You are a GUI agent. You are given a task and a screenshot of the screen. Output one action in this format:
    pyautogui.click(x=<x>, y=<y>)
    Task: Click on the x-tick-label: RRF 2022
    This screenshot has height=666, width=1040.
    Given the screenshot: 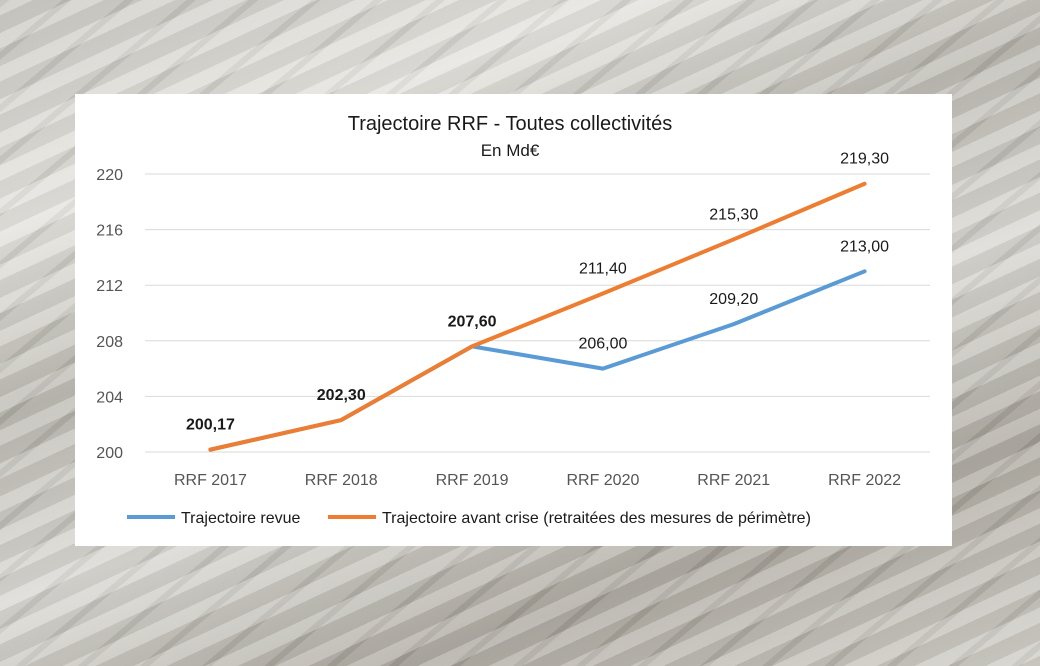 What is the action you would take?
    pyautogui.click(x=864, y=480)
    